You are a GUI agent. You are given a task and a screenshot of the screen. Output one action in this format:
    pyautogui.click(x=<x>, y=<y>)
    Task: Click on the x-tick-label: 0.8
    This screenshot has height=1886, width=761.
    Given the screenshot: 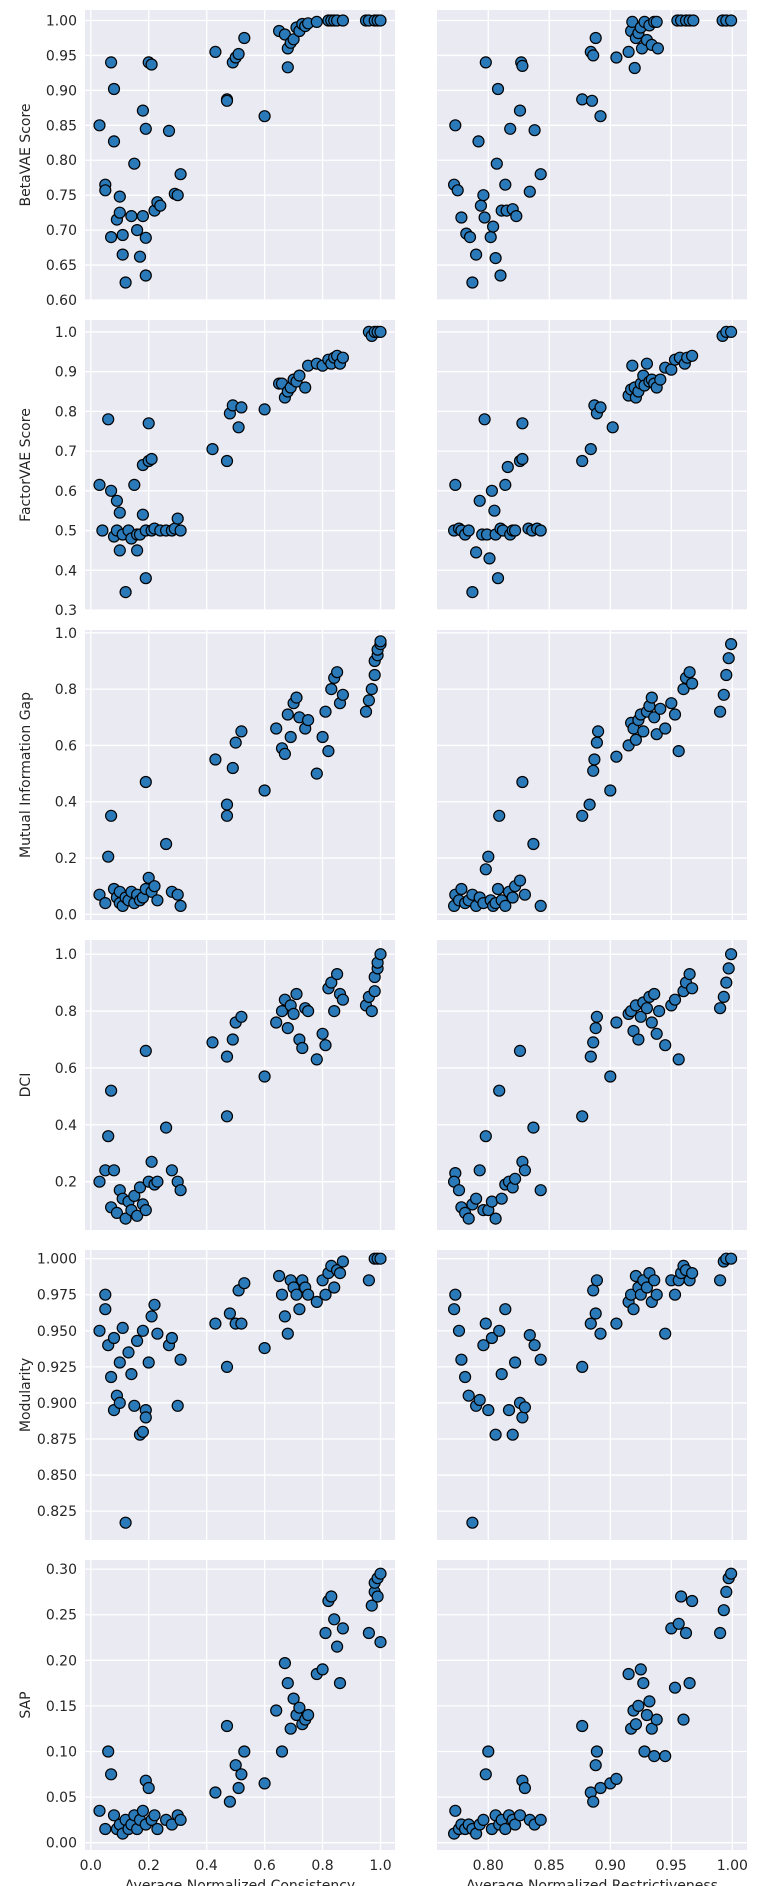 What is the action you would take?
    pyautogui.click(x=322, y=1866)
    